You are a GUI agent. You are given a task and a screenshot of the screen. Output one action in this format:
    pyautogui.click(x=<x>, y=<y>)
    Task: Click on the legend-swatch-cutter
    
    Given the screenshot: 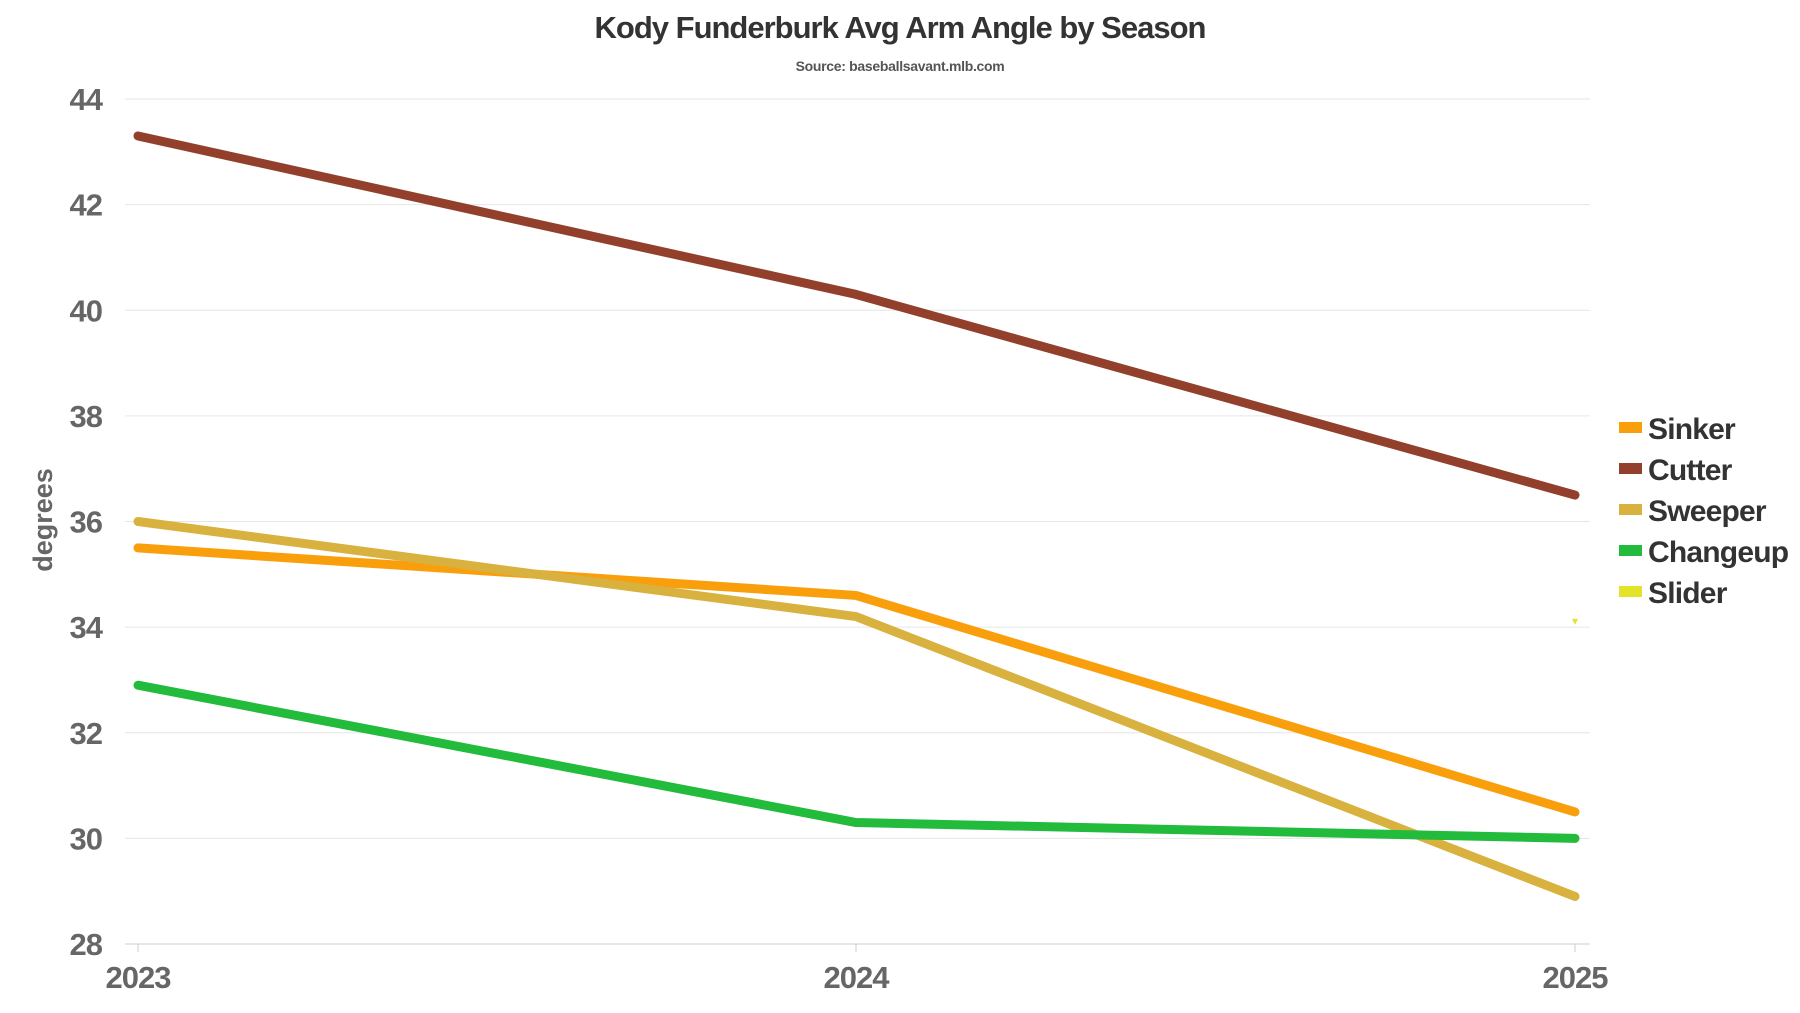 What is the action you would take?
    pyautogui.click(x=1630, y=468)
    